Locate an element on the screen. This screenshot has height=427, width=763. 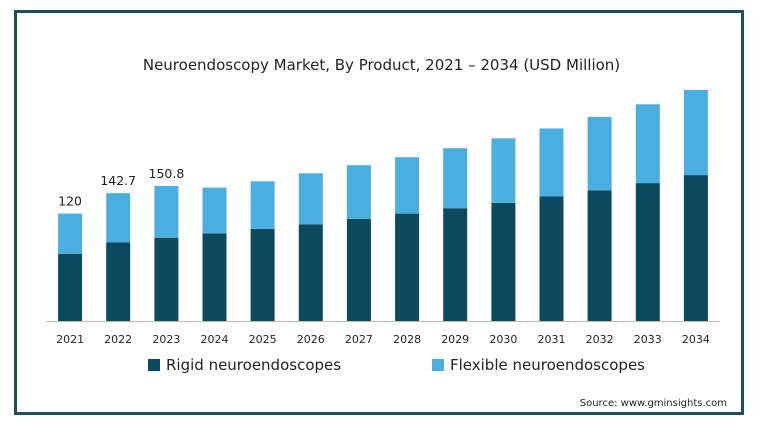
legend-item-flexible: Flexible neuroendoscopes is located at coordinates (538, 365).